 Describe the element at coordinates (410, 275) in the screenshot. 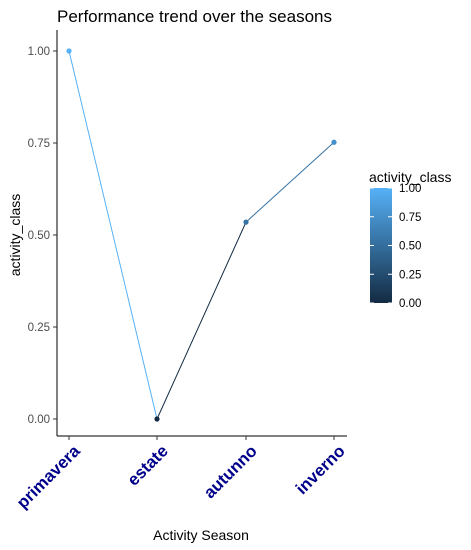

I see `colorbar-tick-label: 0.25` at that location.